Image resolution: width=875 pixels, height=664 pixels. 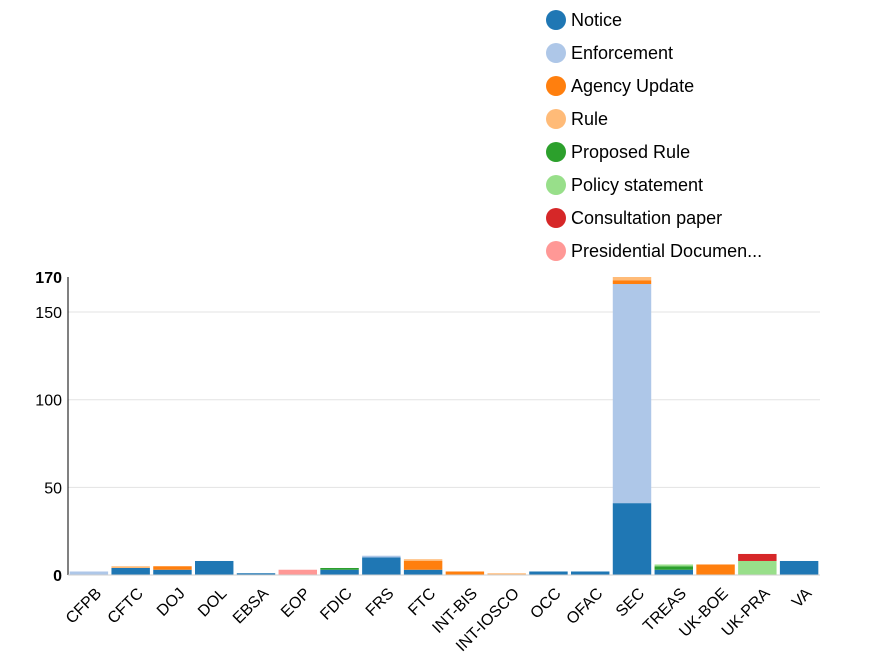 I want to click on legend-item-rule: Rule, so click(x=577, y=119).